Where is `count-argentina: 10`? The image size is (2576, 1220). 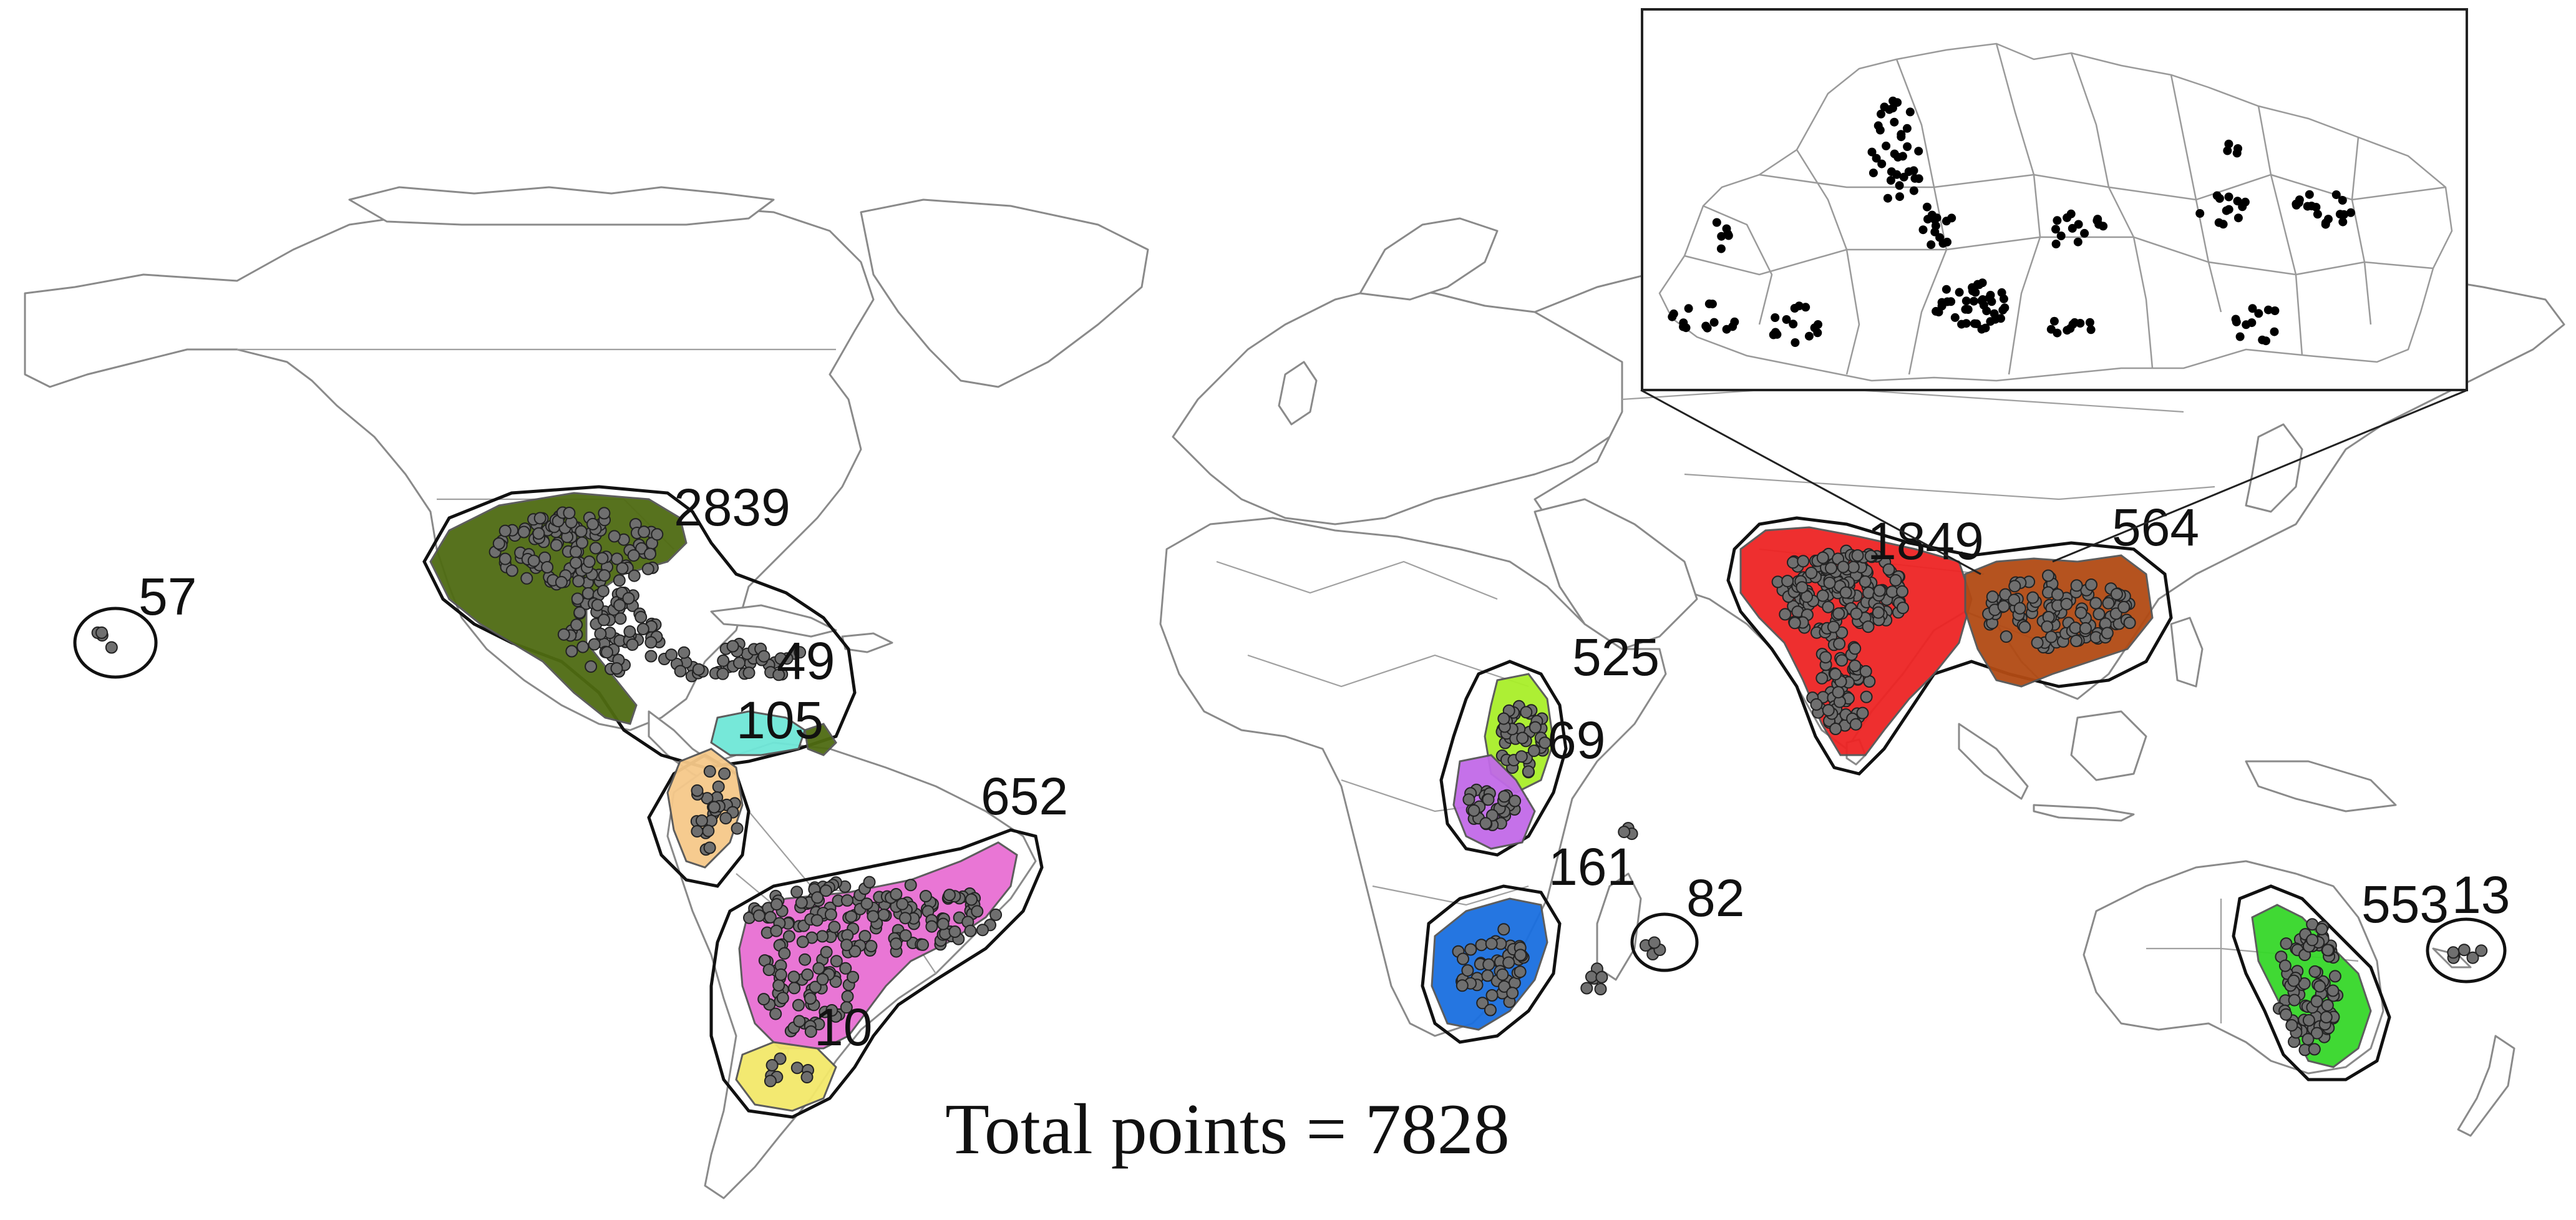 count-argentina: 10 is located at coordinates (843, 1027).